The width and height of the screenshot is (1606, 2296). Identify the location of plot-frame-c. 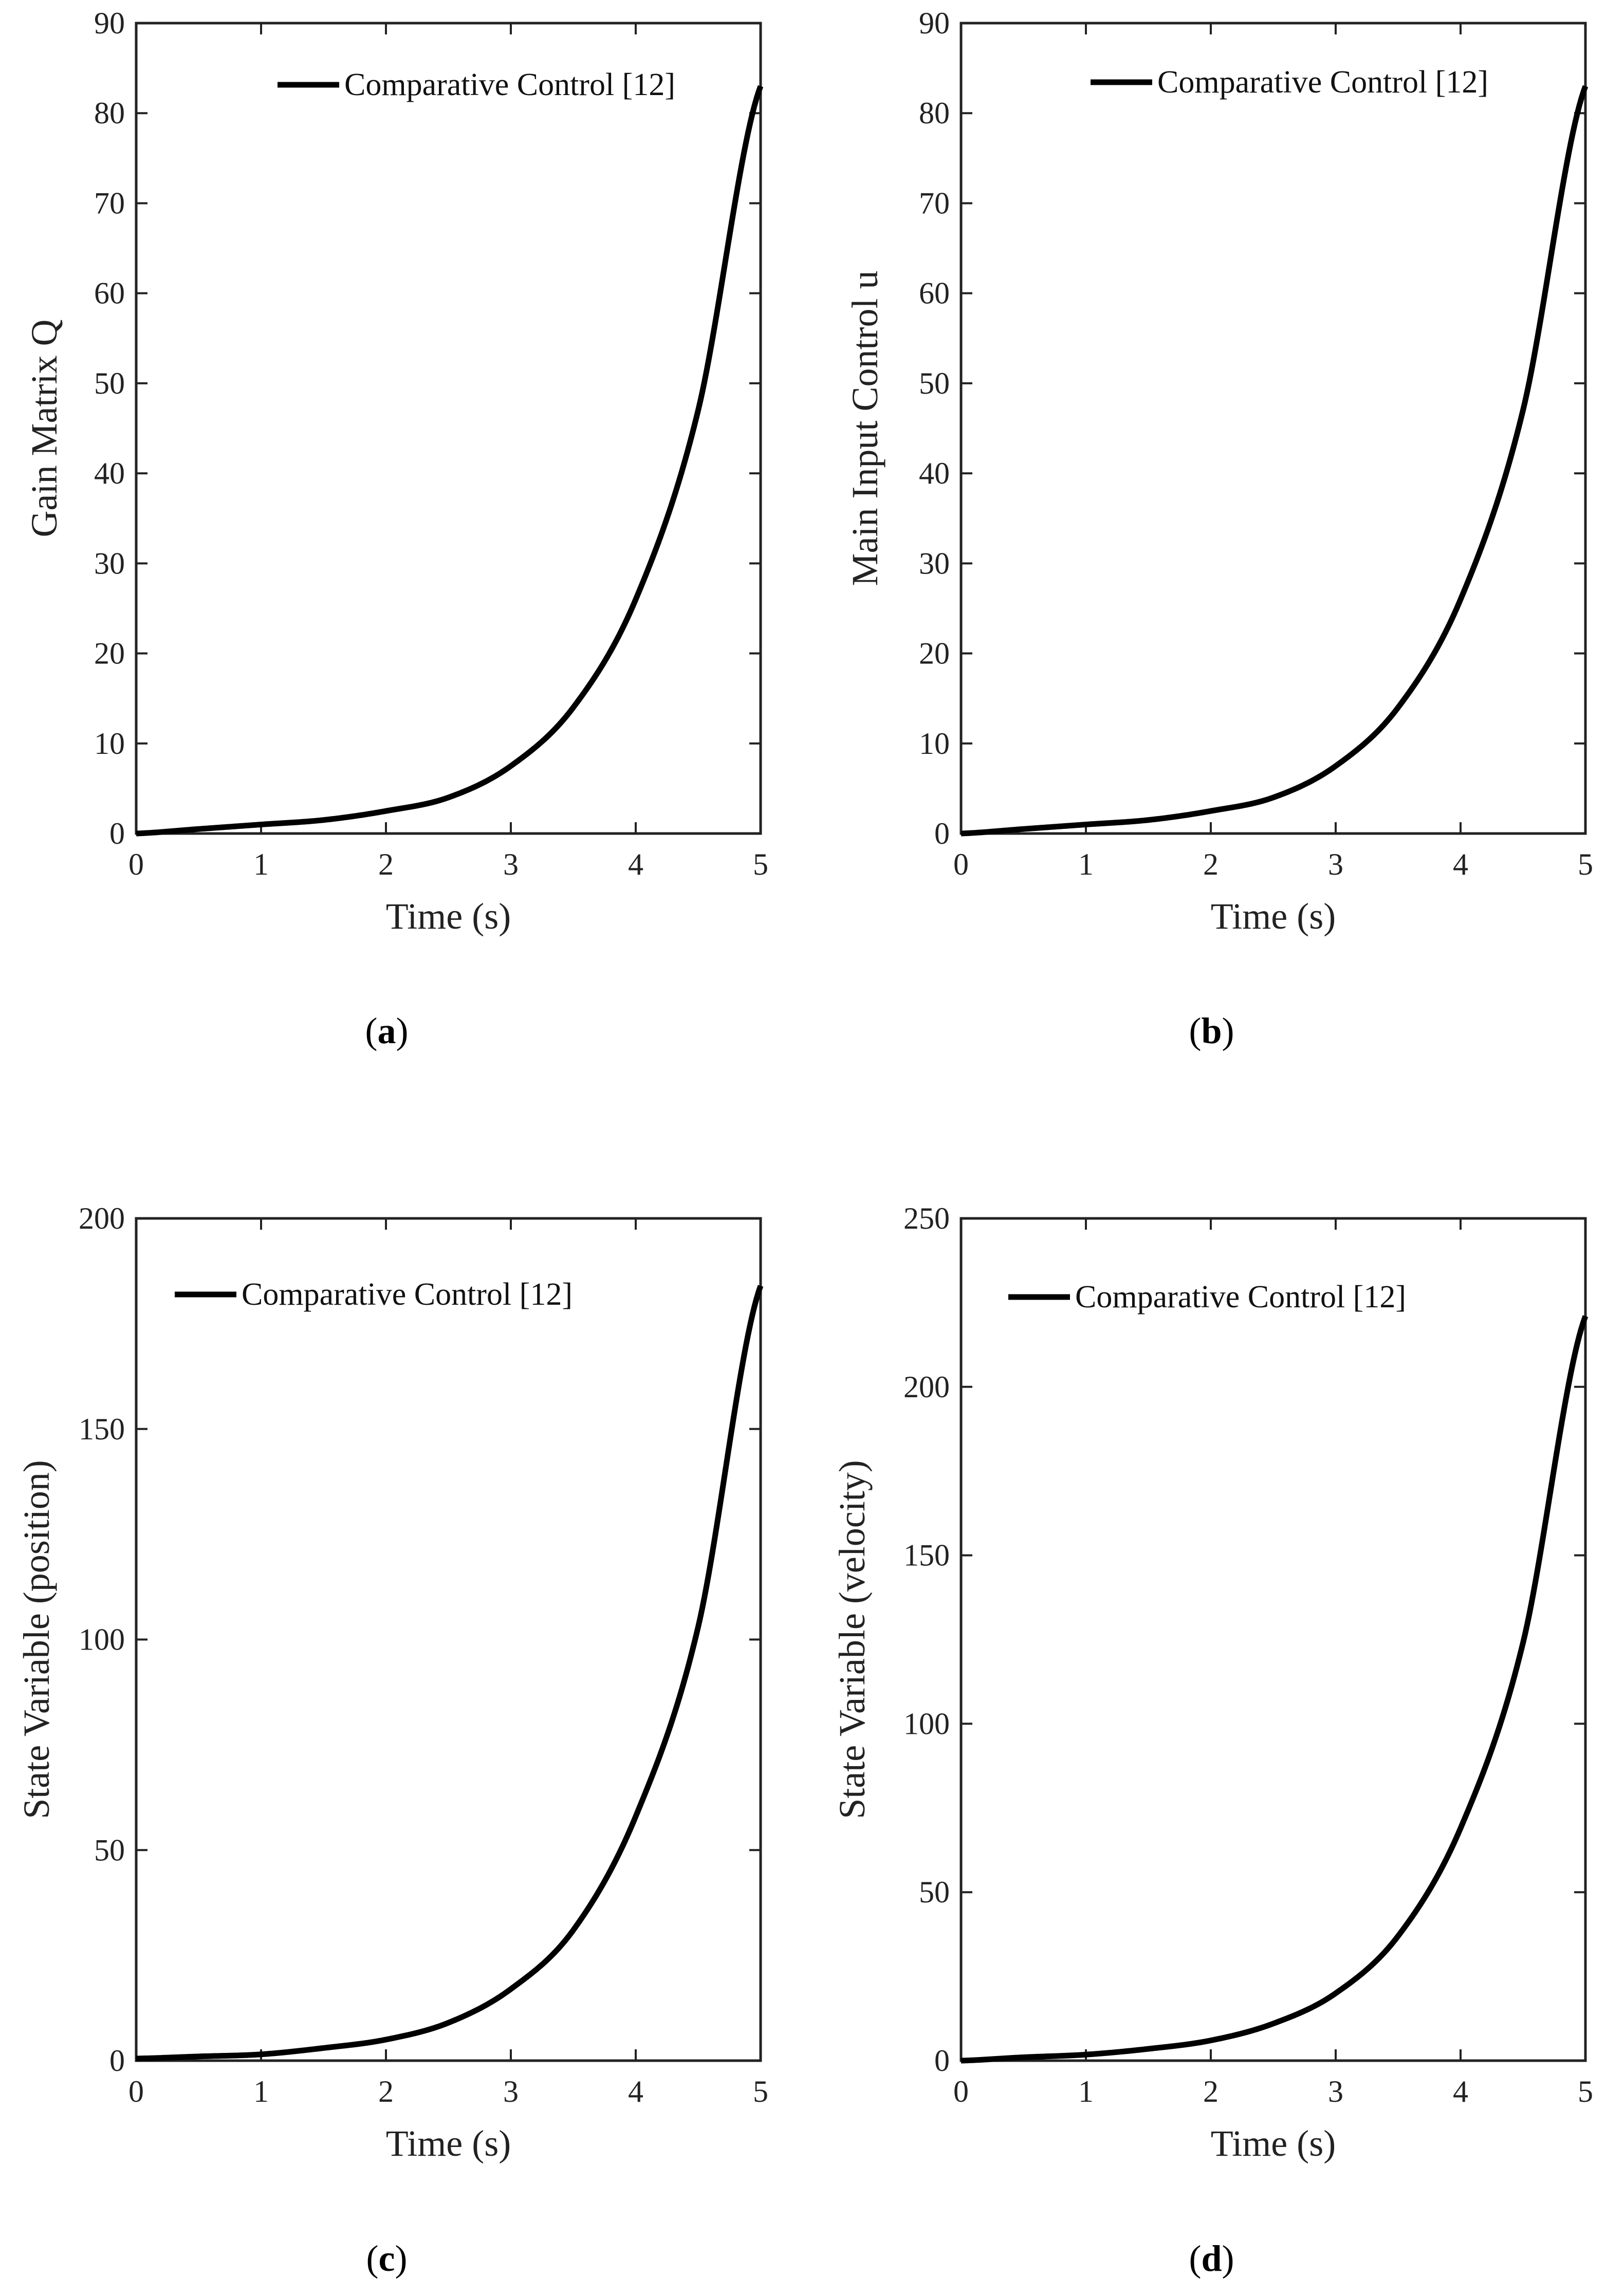
(448, 1640).